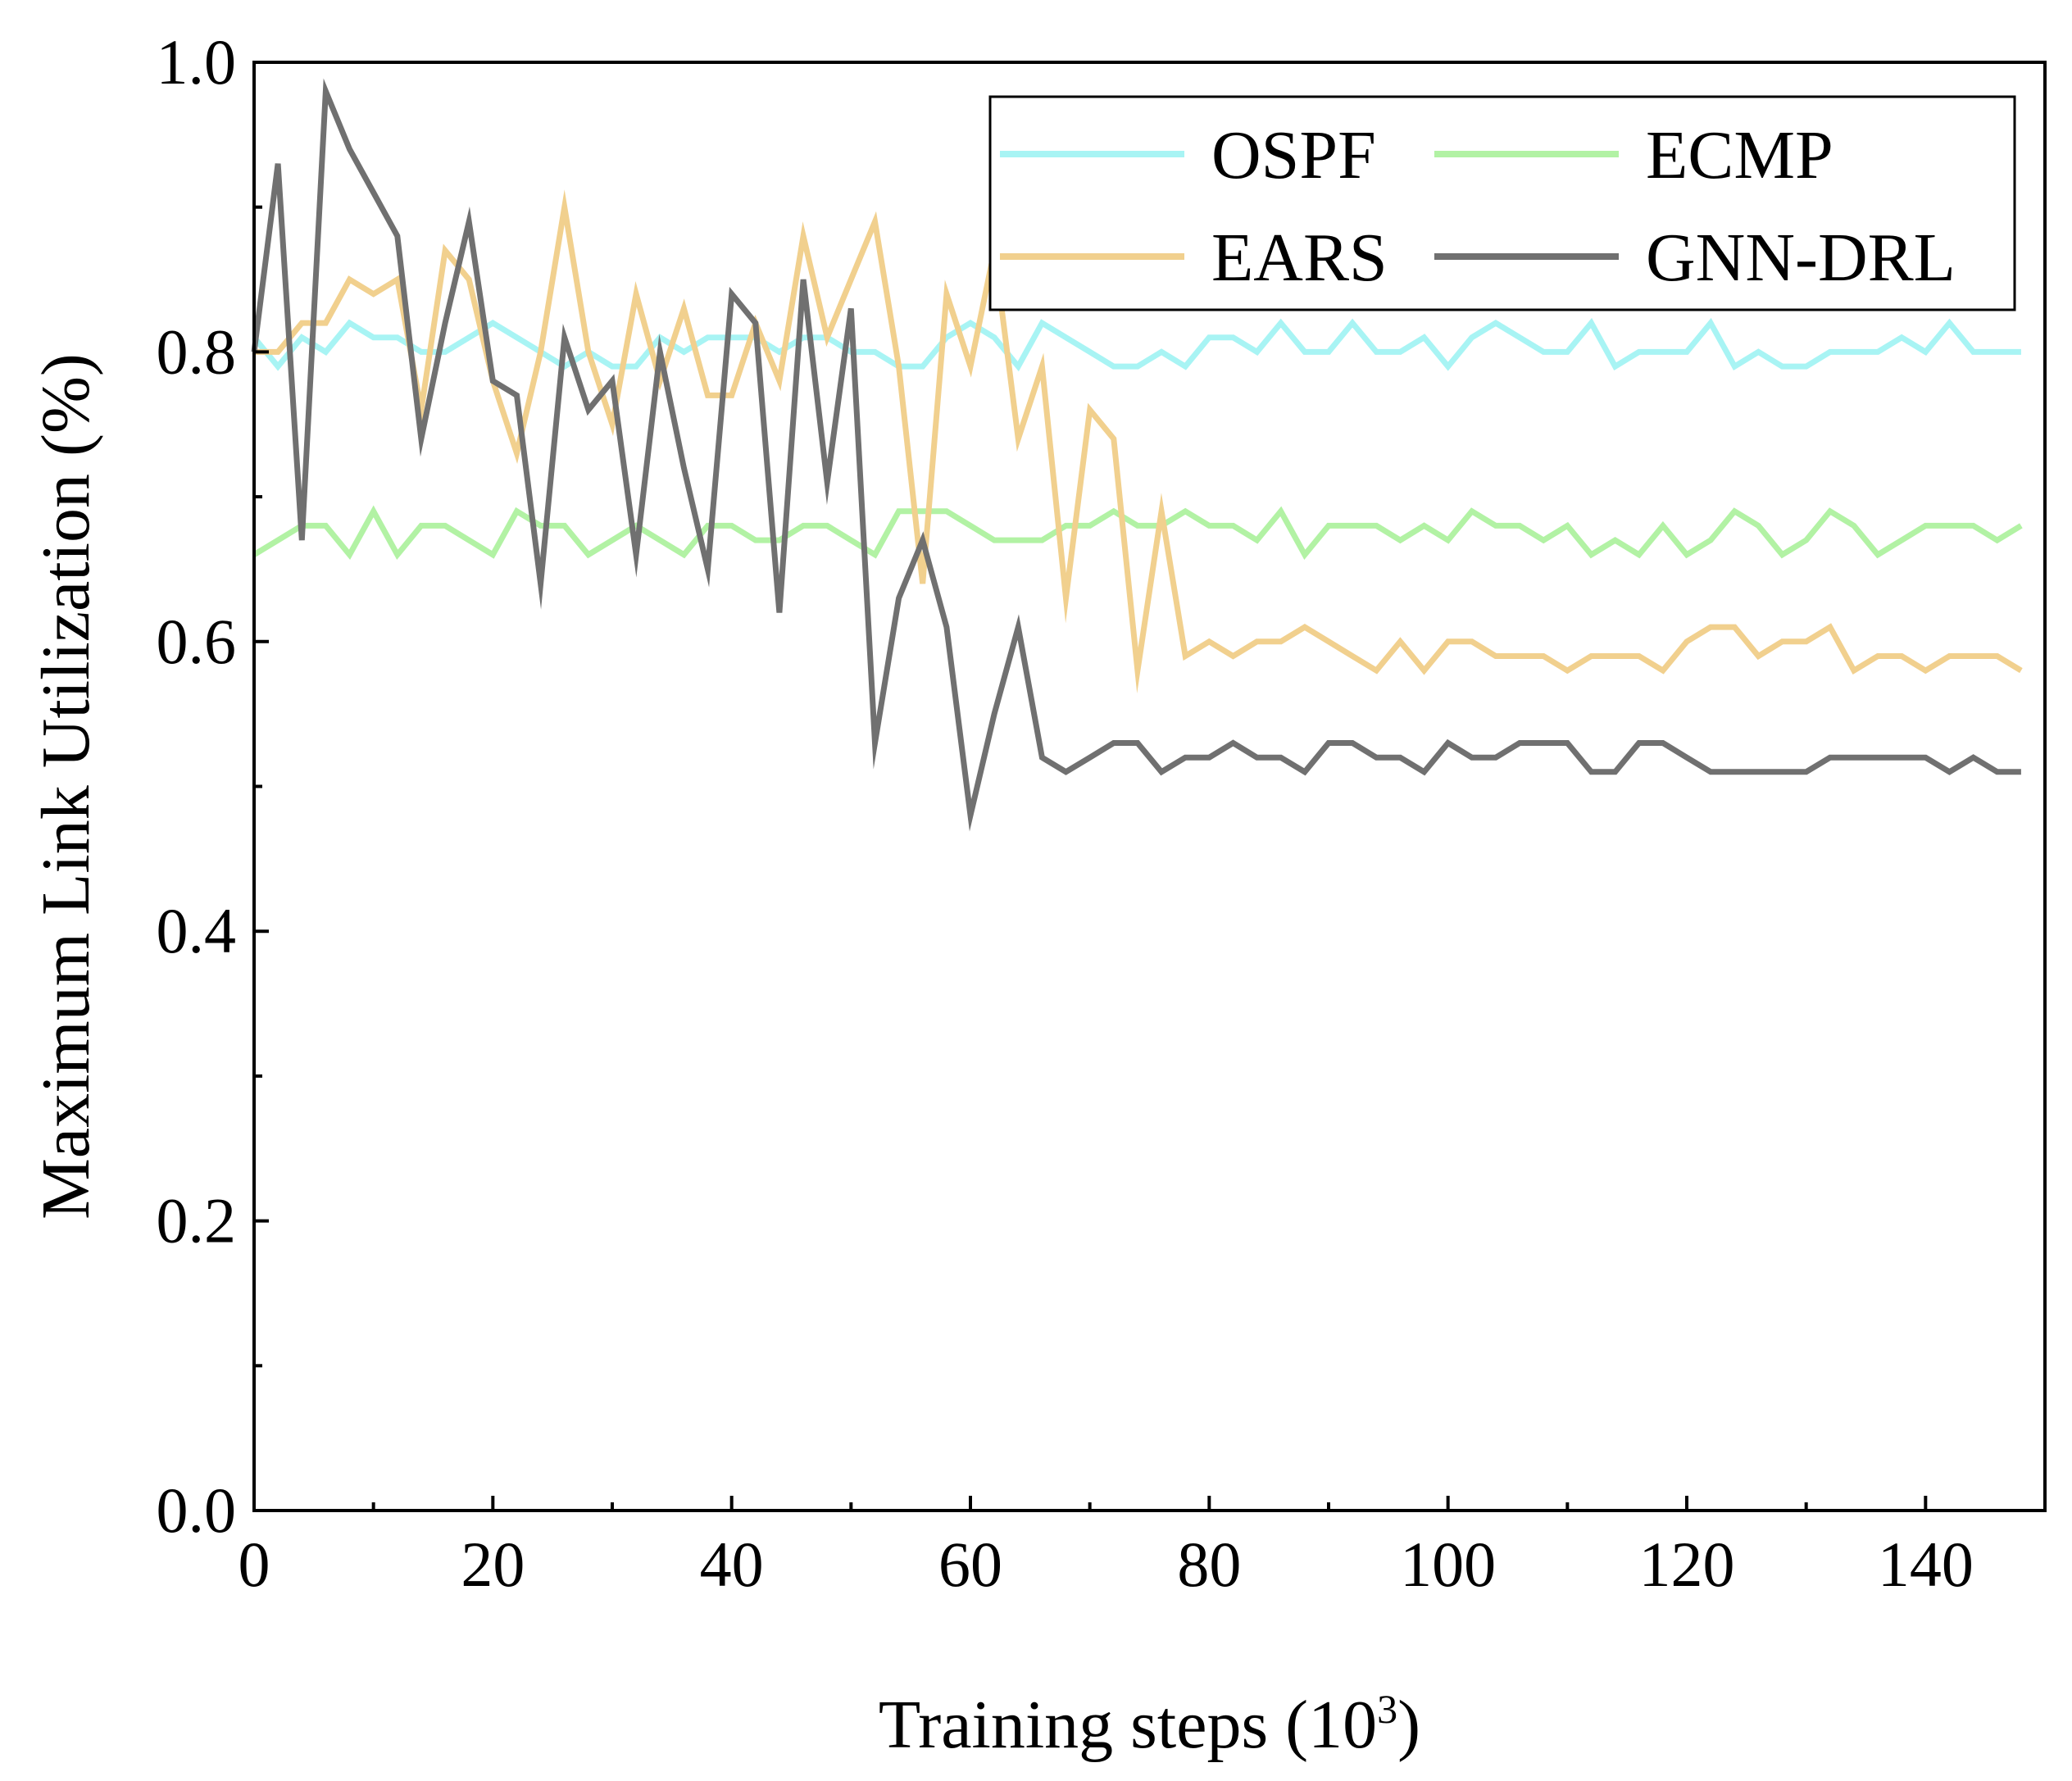 The image size is (2072, 1781). I want to click on legend-box, so click(1502, 203).